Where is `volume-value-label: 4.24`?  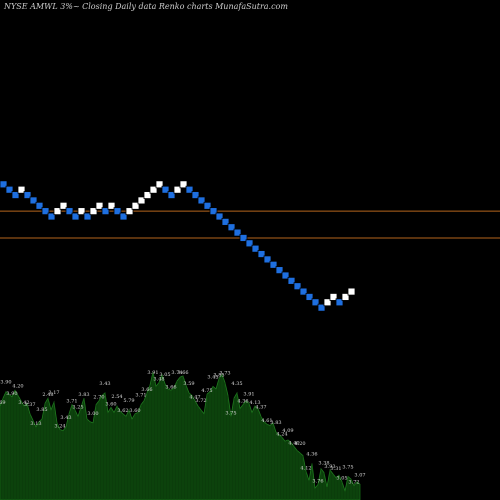
volume-value-label: 4.24 is located at coordinates (281, 434).